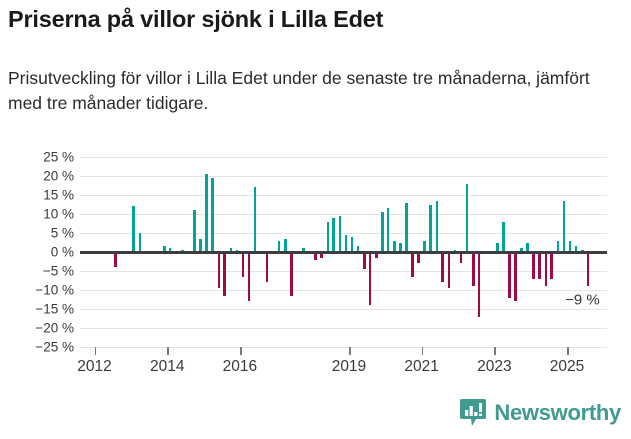 Image resolution: width=631 pixels, height=439 pixels. Describe the element at coordinates (473, 413) in the screenshot. I see `bar-chart-speech-bubble-icon` at that location.